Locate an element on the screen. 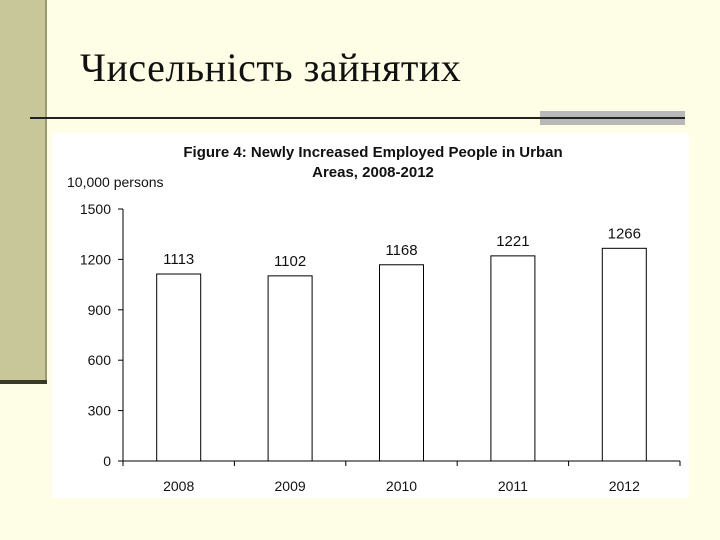  x-tick-label: 2010 is located at coordinates (401, 486).